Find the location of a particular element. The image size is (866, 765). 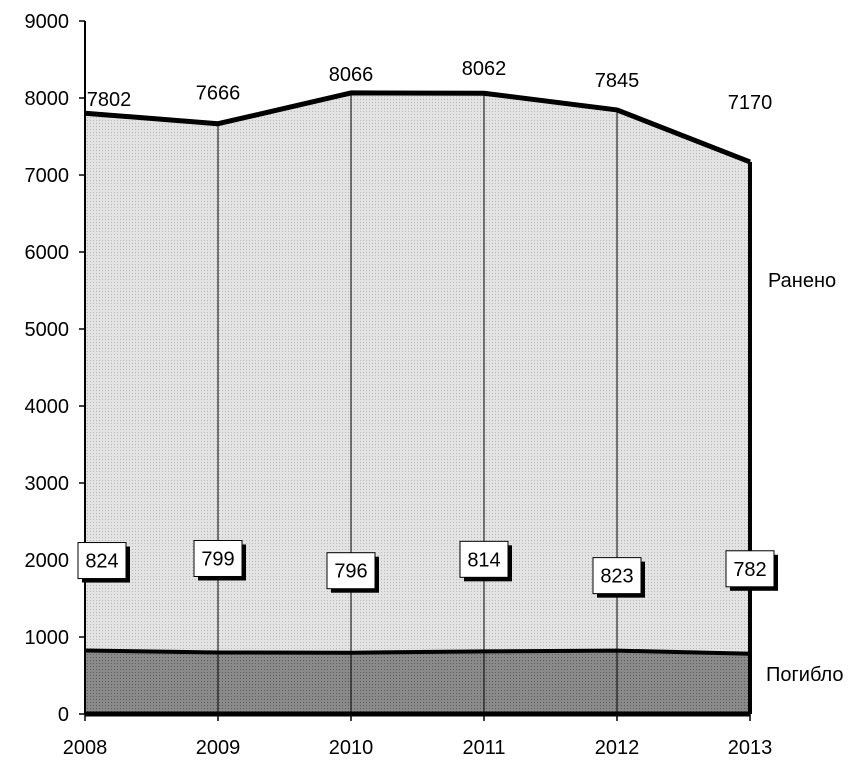

data-label-box-pogiblo-2013 is located at coordinates (750, 569).